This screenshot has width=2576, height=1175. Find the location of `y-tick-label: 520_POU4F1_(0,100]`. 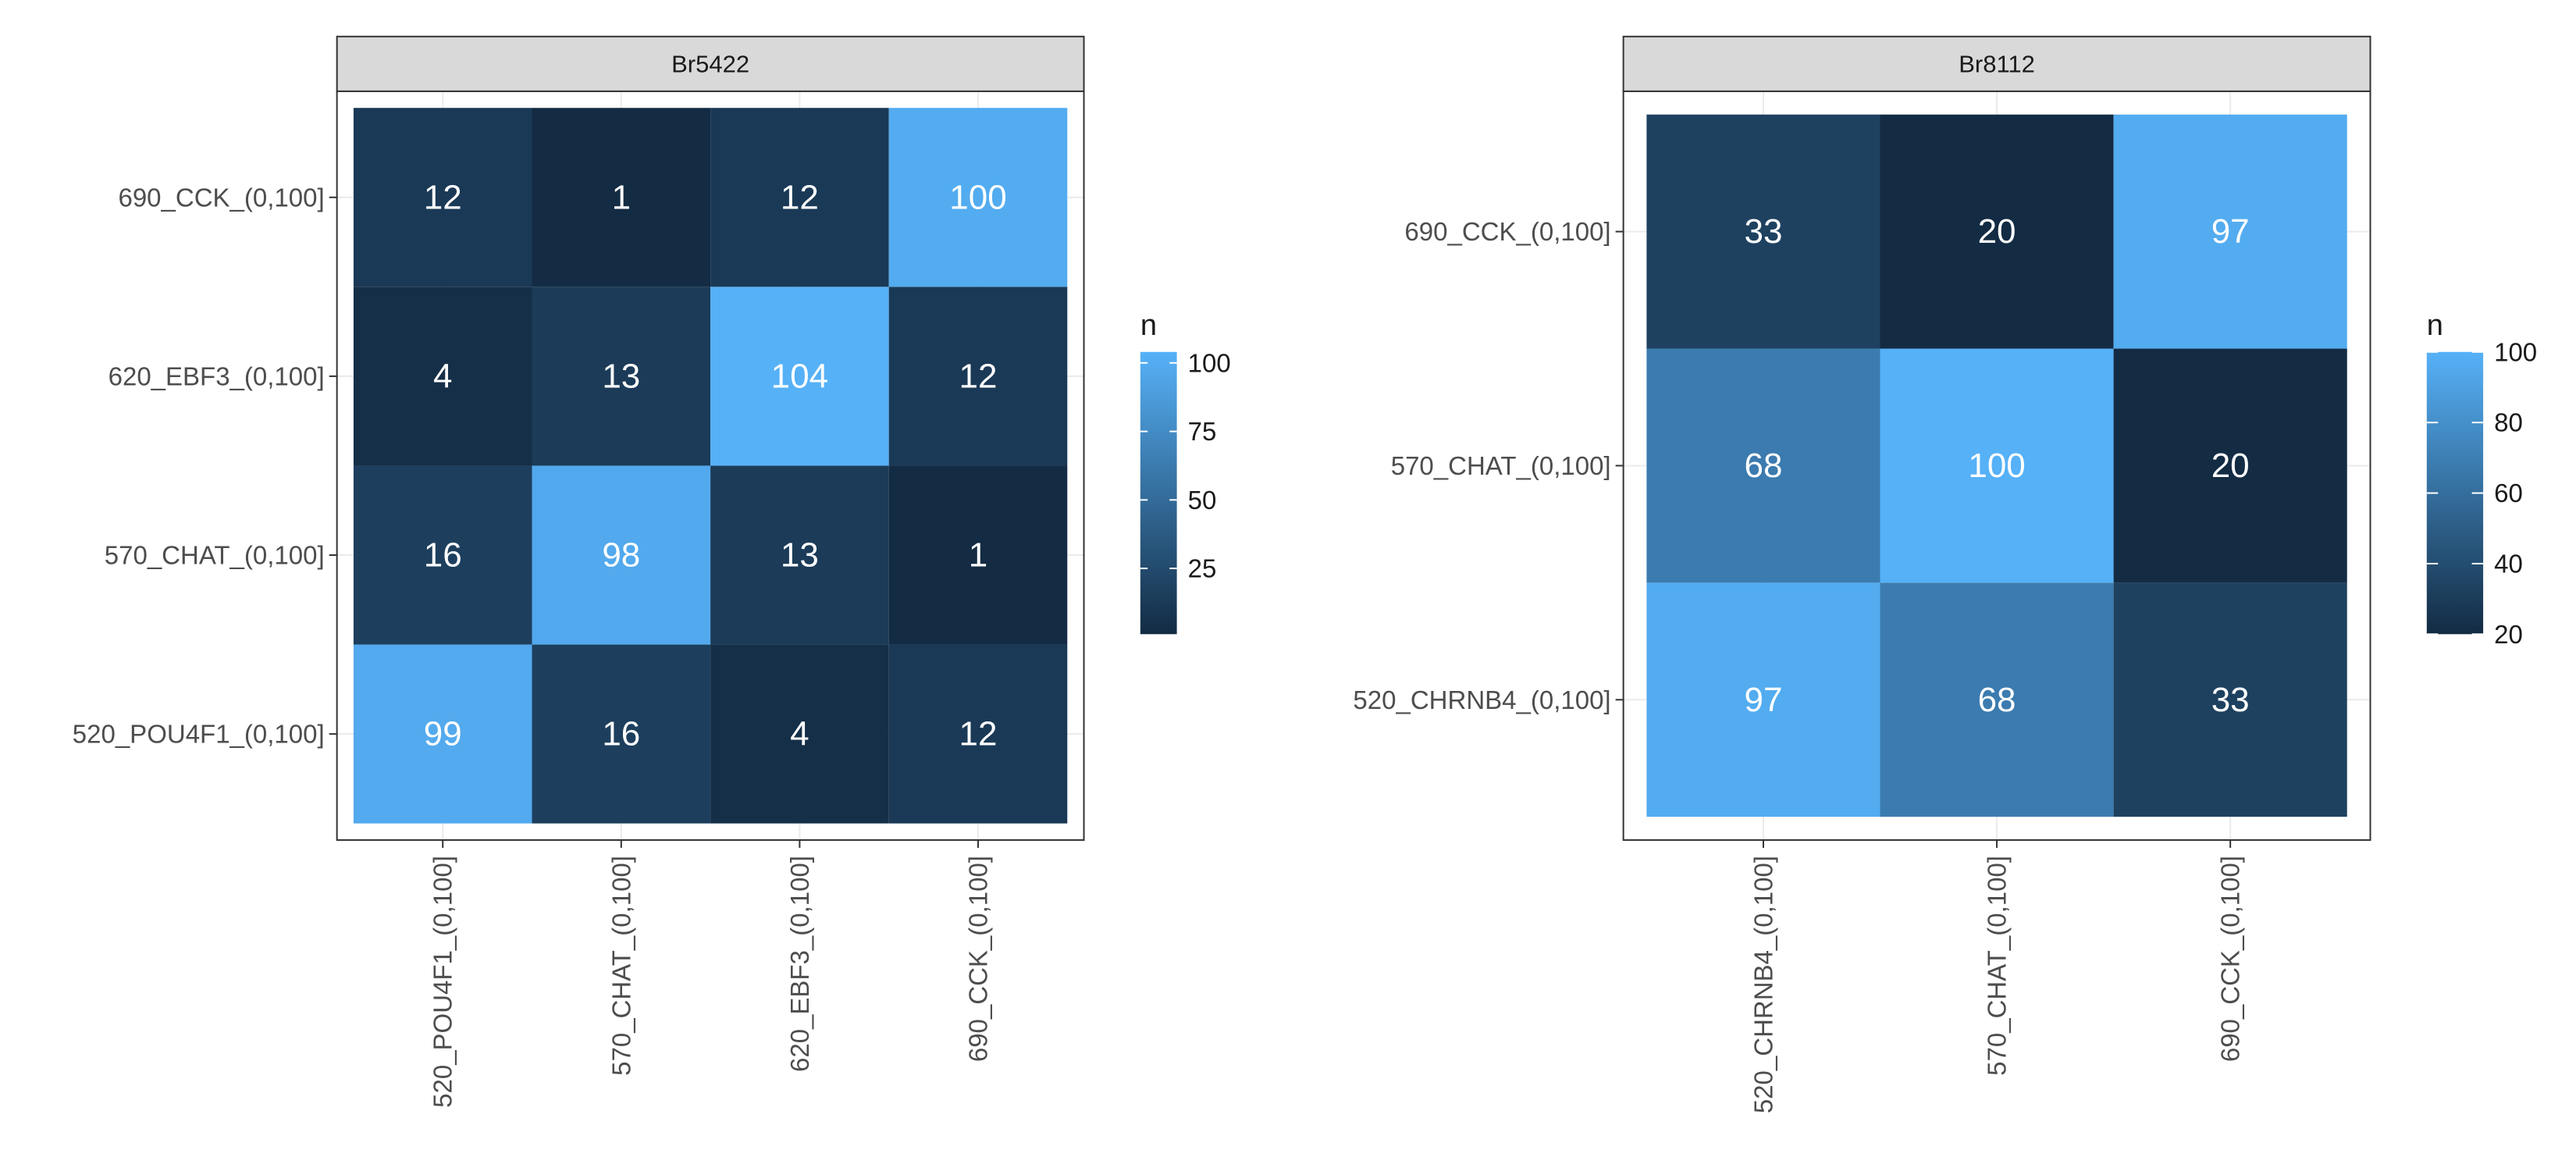

y-tick-label: 520_POU4F1_(0,100] is located at coordinates (199, 734).